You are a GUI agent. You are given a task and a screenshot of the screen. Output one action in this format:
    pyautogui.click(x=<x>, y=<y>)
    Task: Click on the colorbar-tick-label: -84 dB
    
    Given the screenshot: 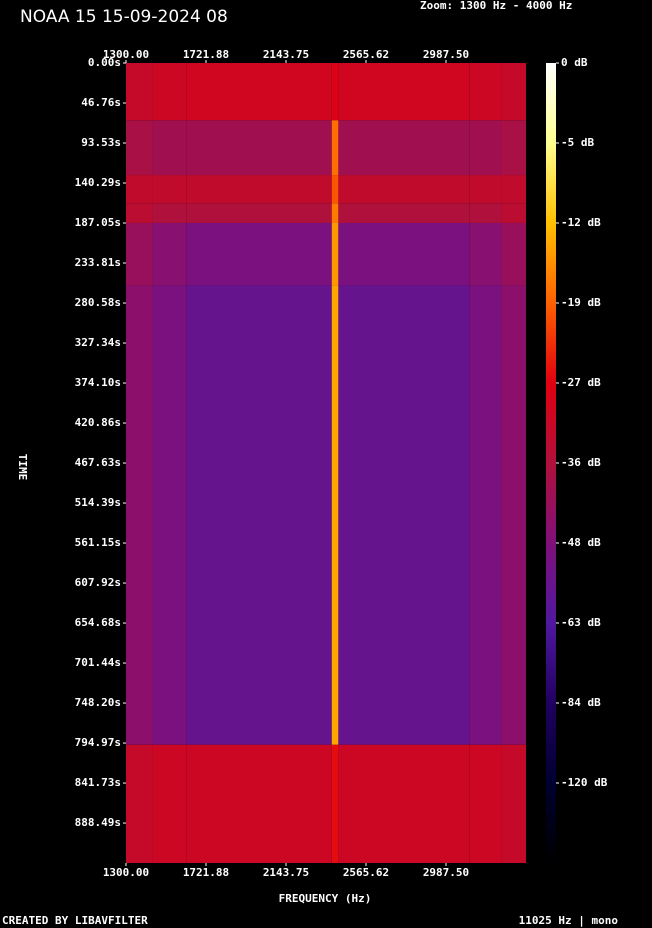 What is the action you would take?
    pyautogui.click(x=581, y=702)
    